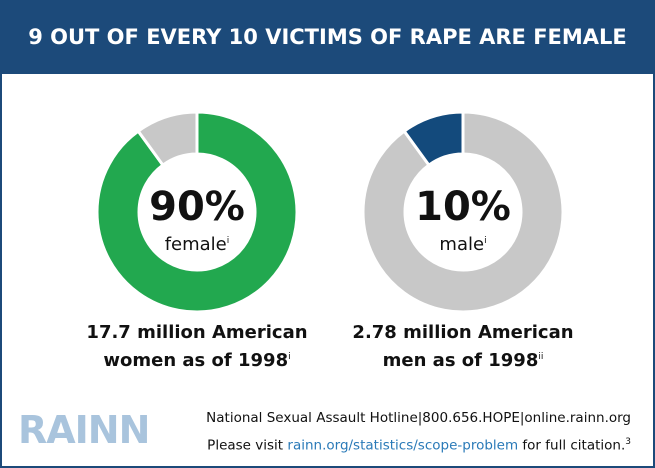 The height and width of the screenshot is (468, 655). I want to click on caption: 17.7 million American women as of 1998i, so click(197, 347).